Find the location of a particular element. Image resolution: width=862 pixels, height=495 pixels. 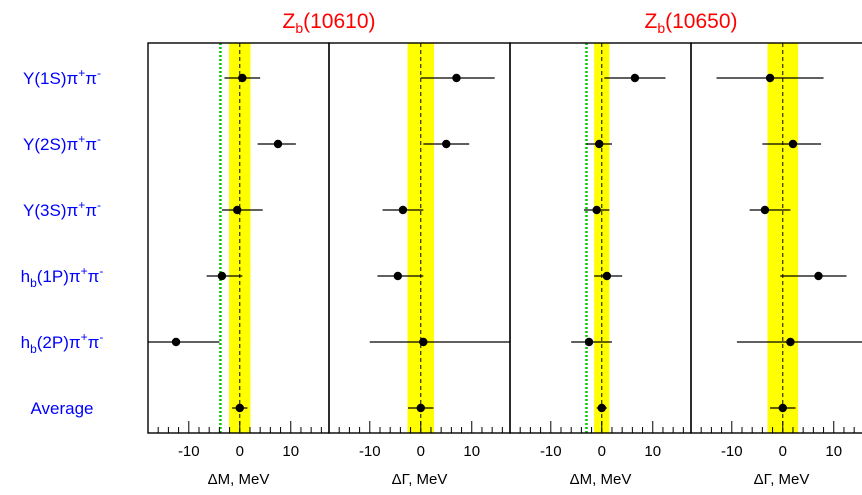

row-label: Average is located at coordinates (61, 408).